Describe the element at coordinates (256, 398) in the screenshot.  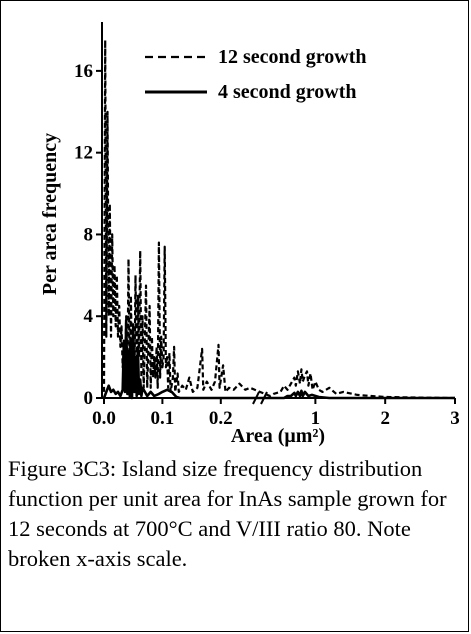
I see `axis-break-mark-left` at that location.